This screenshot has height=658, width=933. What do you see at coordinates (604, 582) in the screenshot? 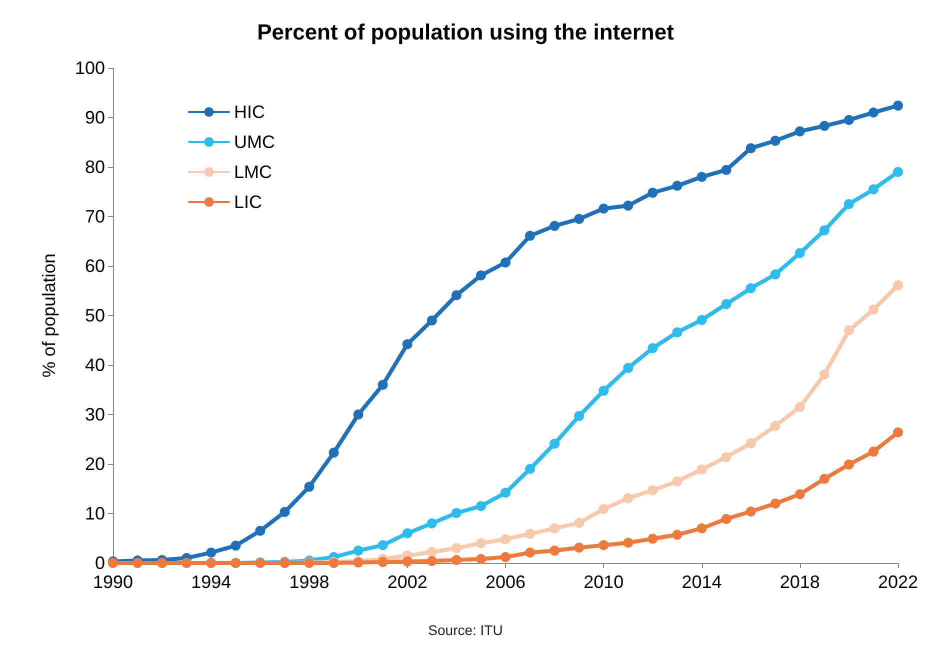
I see `x-tick-label: 2010` at bounding box center [604, 582].